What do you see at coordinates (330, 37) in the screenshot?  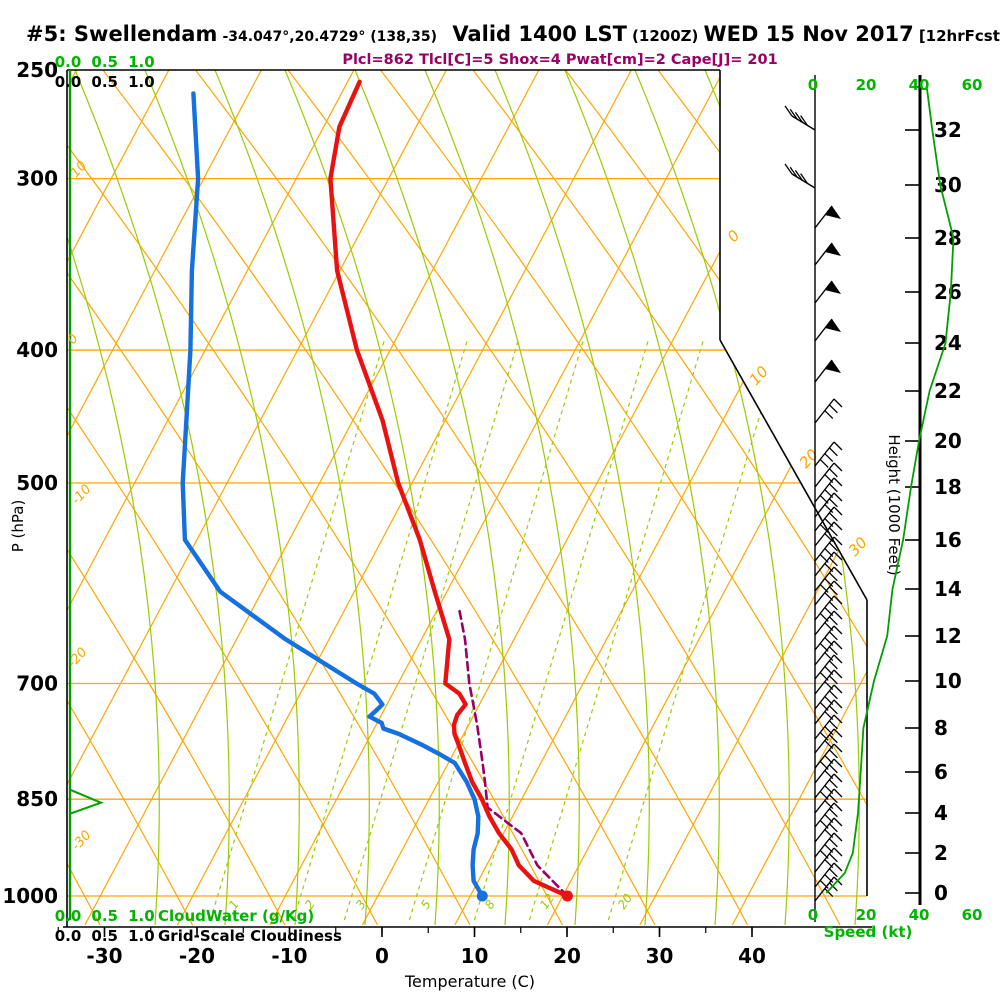 I see `station-coords: -34.047°,20.4729° (138,35)` at bounding box center [330, 37].